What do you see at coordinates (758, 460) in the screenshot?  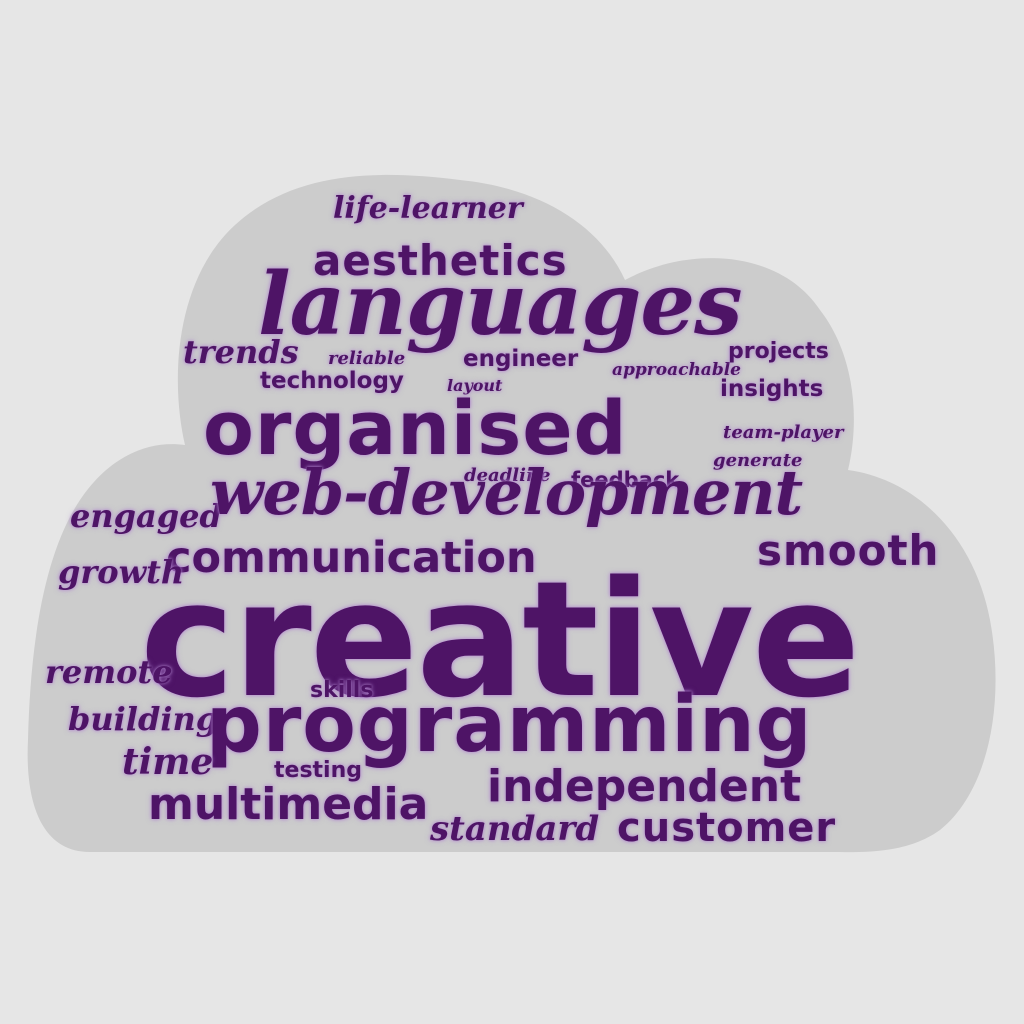 I see `word-generate: generate` at bounding box center [758, 460].